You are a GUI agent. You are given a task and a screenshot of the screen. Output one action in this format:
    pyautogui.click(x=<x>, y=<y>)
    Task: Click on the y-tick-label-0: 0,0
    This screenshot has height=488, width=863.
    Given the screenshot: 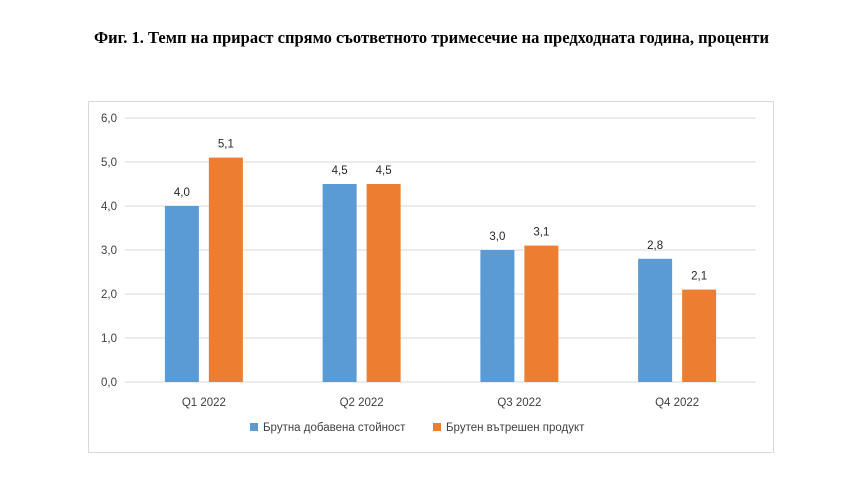 What is the action you would take?
    pyautogui.click(x=109, y=383)
    